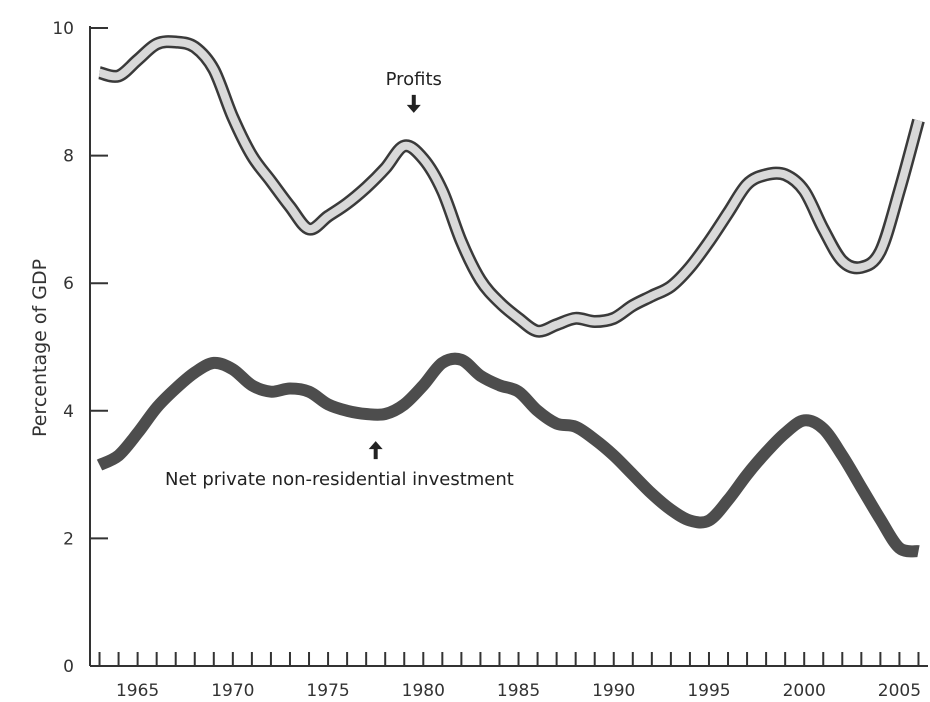 This screenshot has width=930, height=702. I want to click on x-tick-label: 1990, so click(613, 691).